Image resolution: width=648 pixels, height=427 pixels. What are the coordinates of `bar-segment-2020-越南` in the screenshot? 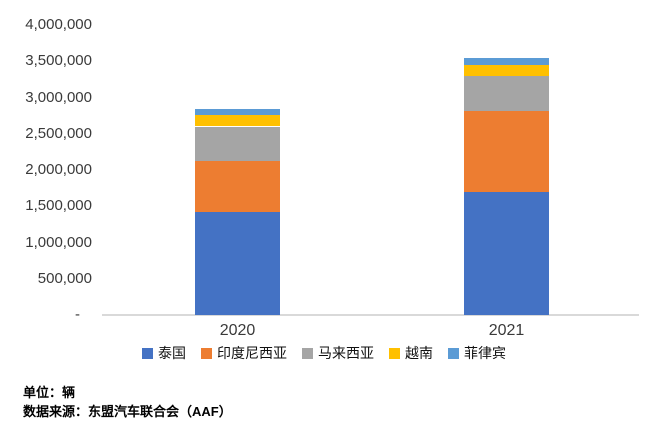 It's located at (237, 120).